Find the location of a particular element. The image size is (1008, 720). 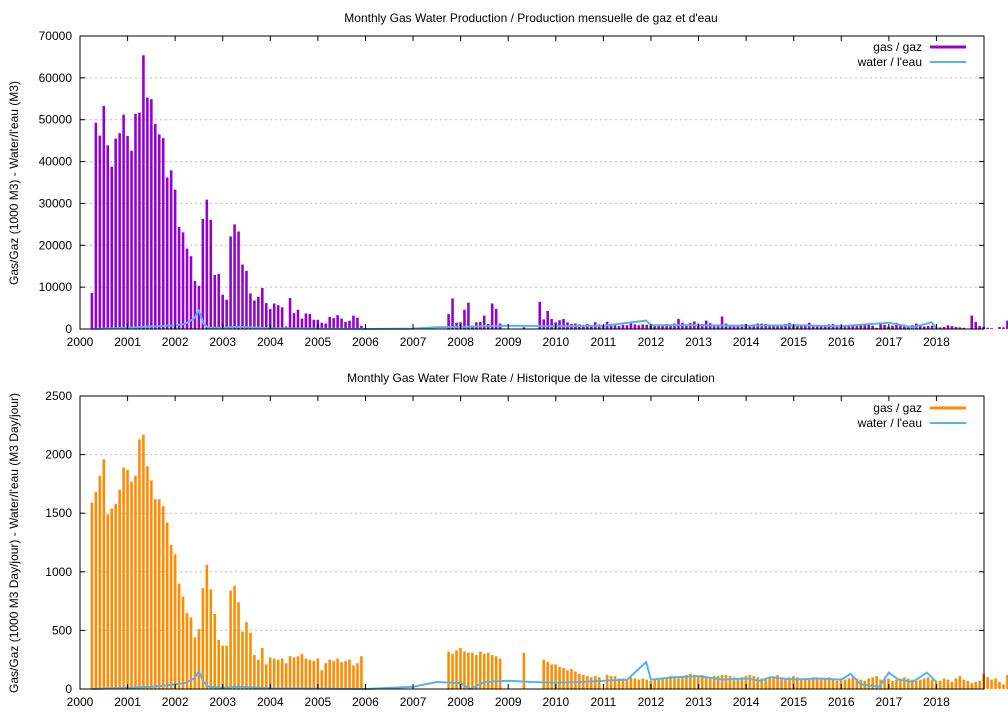

x-tick-label: 2007 is located at coordinates (413, 342).